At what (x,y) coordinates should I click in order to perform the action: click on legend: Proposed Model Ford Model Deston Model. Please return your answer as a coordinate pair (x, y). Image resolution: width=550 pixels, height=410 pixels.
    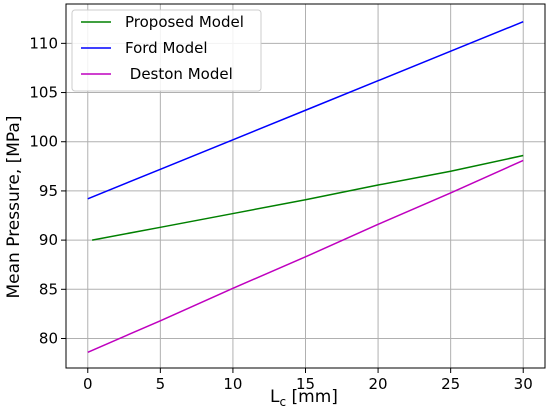
    Looking at the image, I should click on (166, 50).